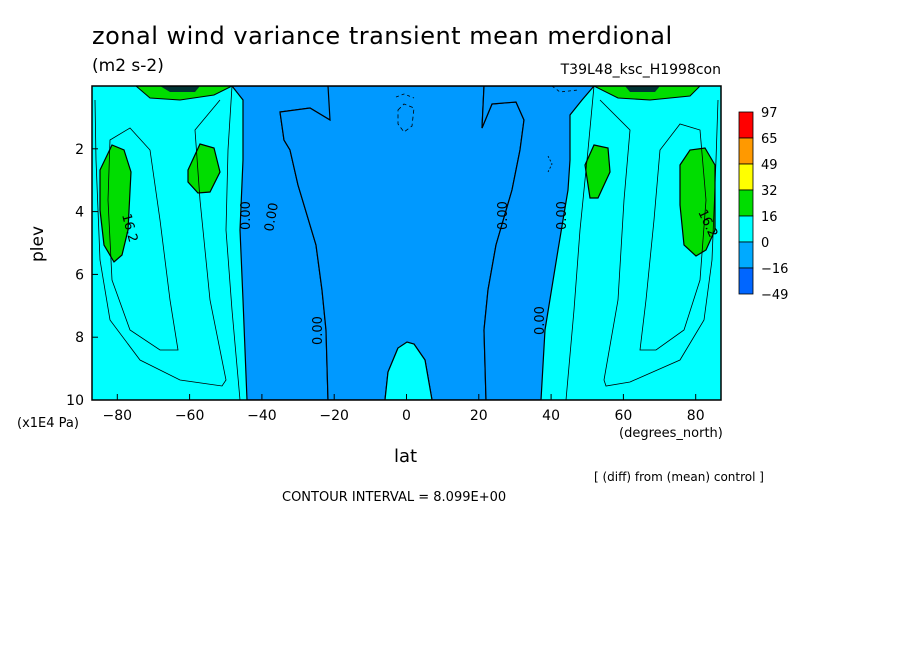  What do you see at coordinates (679, 477) in the screenshot?
I see `footnote: [ (diff) from (mean) control ]` at bounding box center [679, 477].